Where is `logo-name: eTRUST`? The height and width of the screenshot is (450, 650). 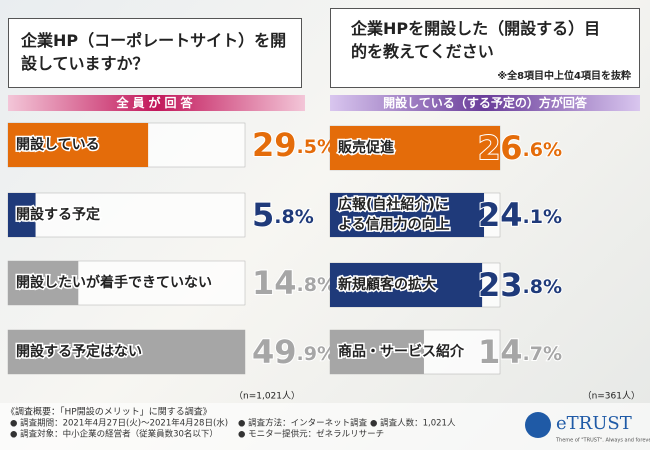
logo-name: eTRUST is located at coordinates (594, 423).